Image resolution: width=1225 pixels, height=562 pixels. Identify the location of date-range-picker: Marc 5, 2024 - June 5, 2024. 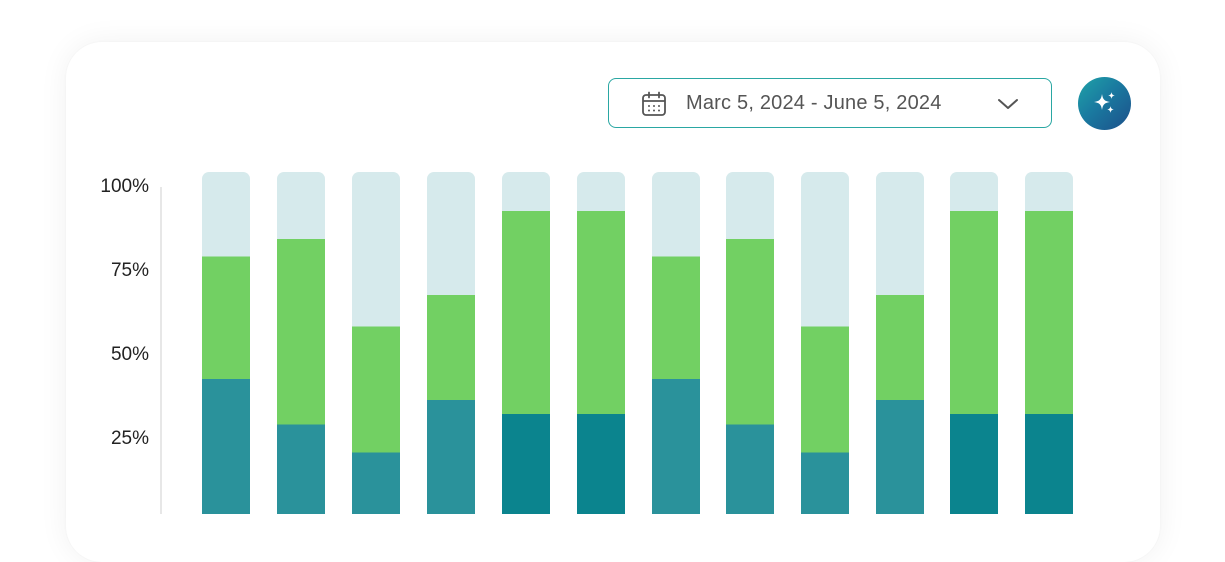
(830, 103).